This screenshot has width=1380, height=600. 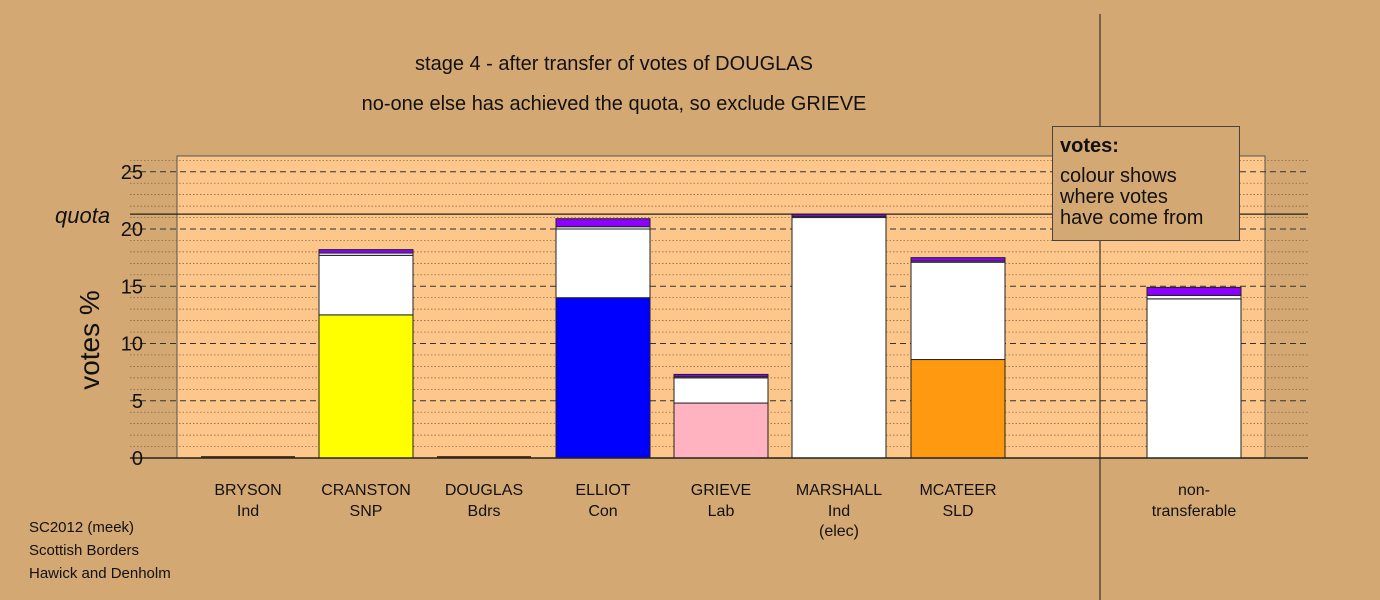 I want to click on legend-title: votes:, so click(x=1089, y=146).